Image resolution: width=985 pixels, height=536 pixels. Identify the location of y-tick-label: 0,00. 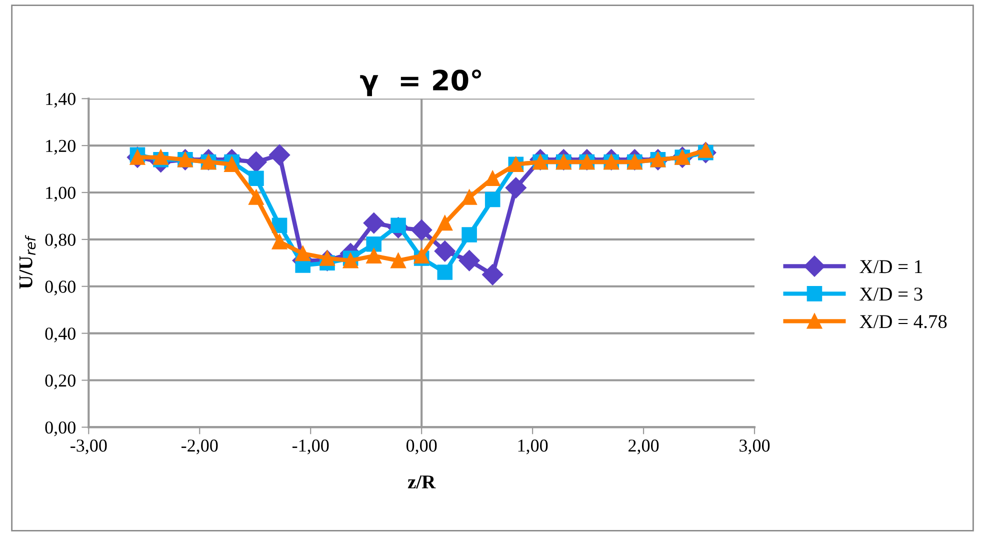
(60, 428).